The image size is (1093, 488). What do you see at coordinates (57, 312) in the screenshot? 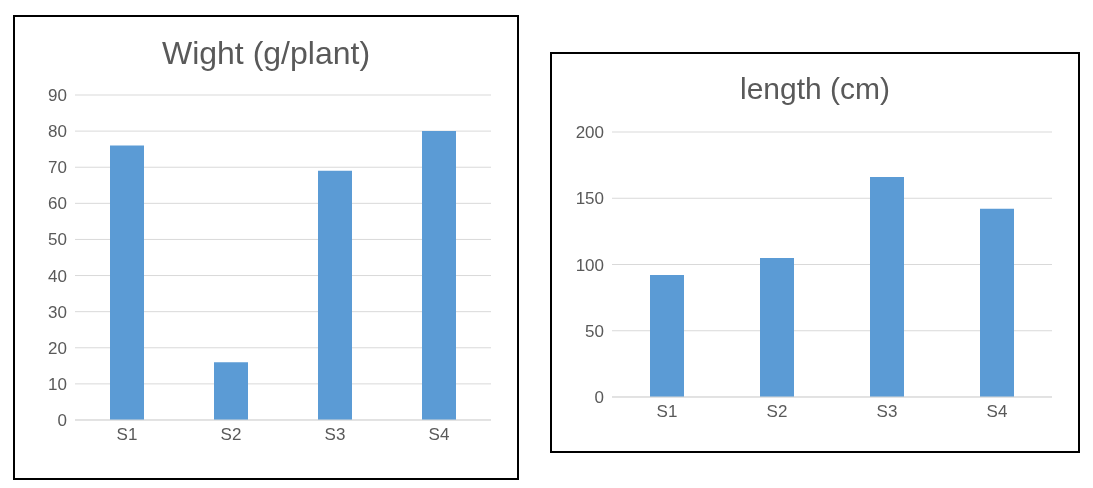
I see `y-tick-label: 30` at bounding box center [57, 312].